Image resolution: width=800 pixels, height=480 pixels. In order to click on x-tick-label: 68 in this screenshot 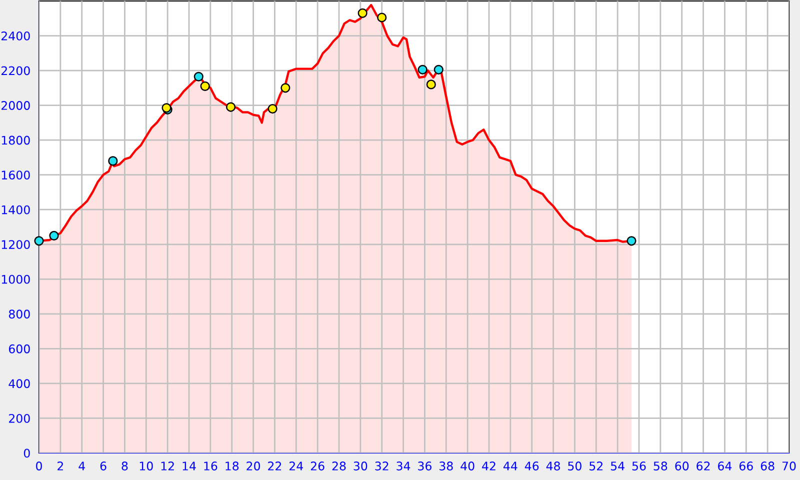, I will do `click(767, 466)`.